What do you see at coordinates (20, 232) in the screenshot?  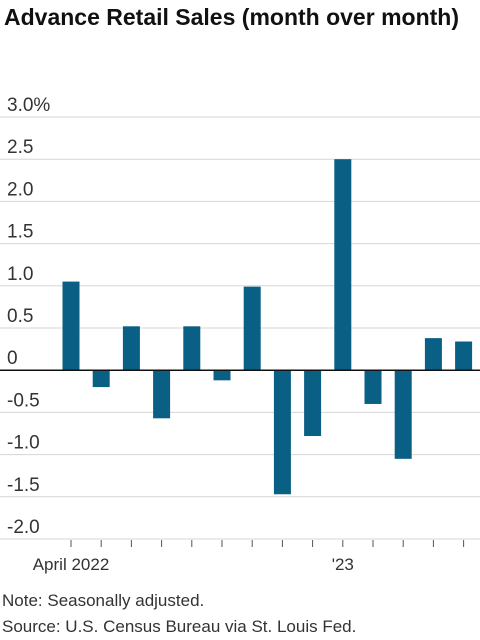 I see `y-tick-label: 1.5` at bounding box center [20, 232].